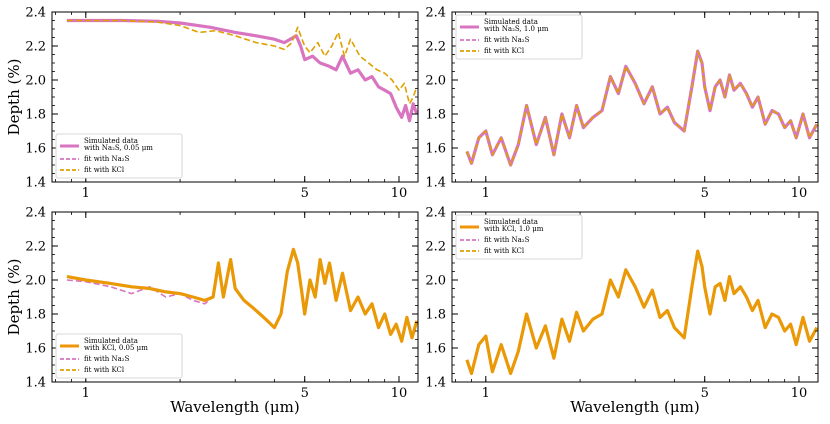  What do you see at coordinates (118, 148) in the screenshot?
I see `legend-entry: with Na₂S, 0.05 μm` at bounding box center [118, 148].